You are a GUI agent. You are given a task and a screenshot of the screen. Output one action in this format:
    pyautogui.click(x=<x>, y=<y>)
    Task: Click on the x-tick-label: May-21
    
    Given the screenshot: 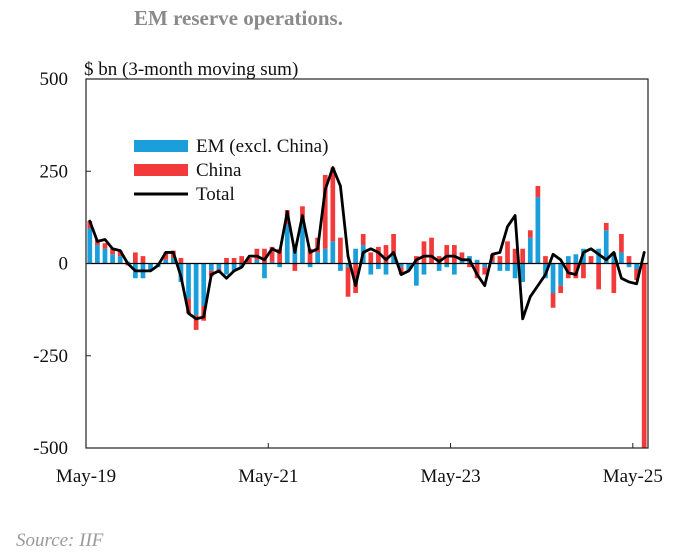 What is the action you would take?
    pyautogui.click(x=268, y=476)
    